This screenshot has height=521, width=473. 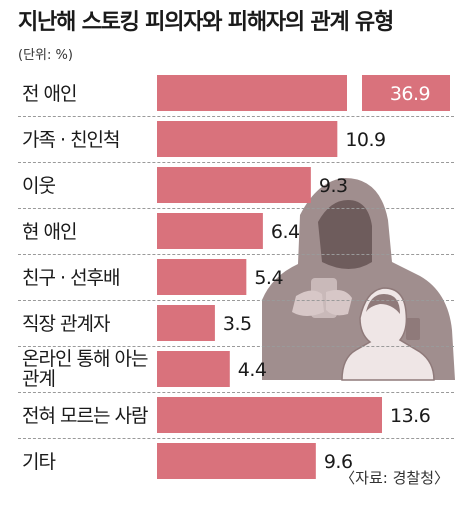 What do you see at coordinates (71, 278) in the screenshot?
I see `category-label: 친구 · 선후배` at bounding box center [71, 278].